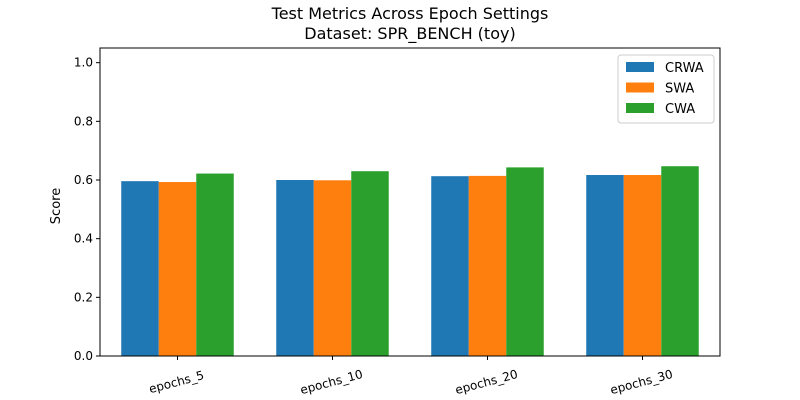 Image resolution: width=800 pixels, height=400 pixels. What do you see at coordinates (83, 239) in the screenshot?
I see `y-tick-label: 0.4` at bounding box center [83, 239].